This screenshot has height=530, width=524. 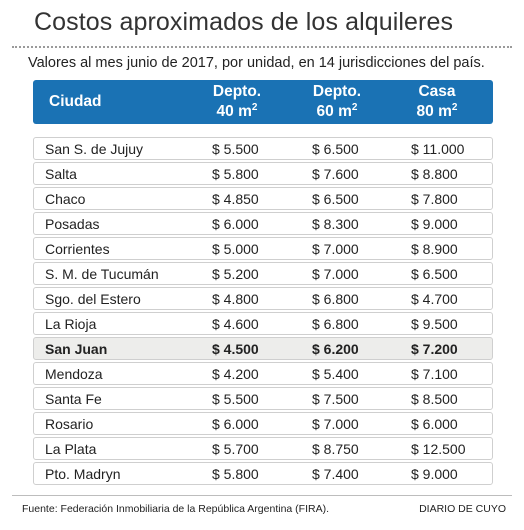 What do you see at coordinates (434, 174) in the screenshot?
I see `cell-casa-80: $ 8.800` at bounding box center [434, 174].